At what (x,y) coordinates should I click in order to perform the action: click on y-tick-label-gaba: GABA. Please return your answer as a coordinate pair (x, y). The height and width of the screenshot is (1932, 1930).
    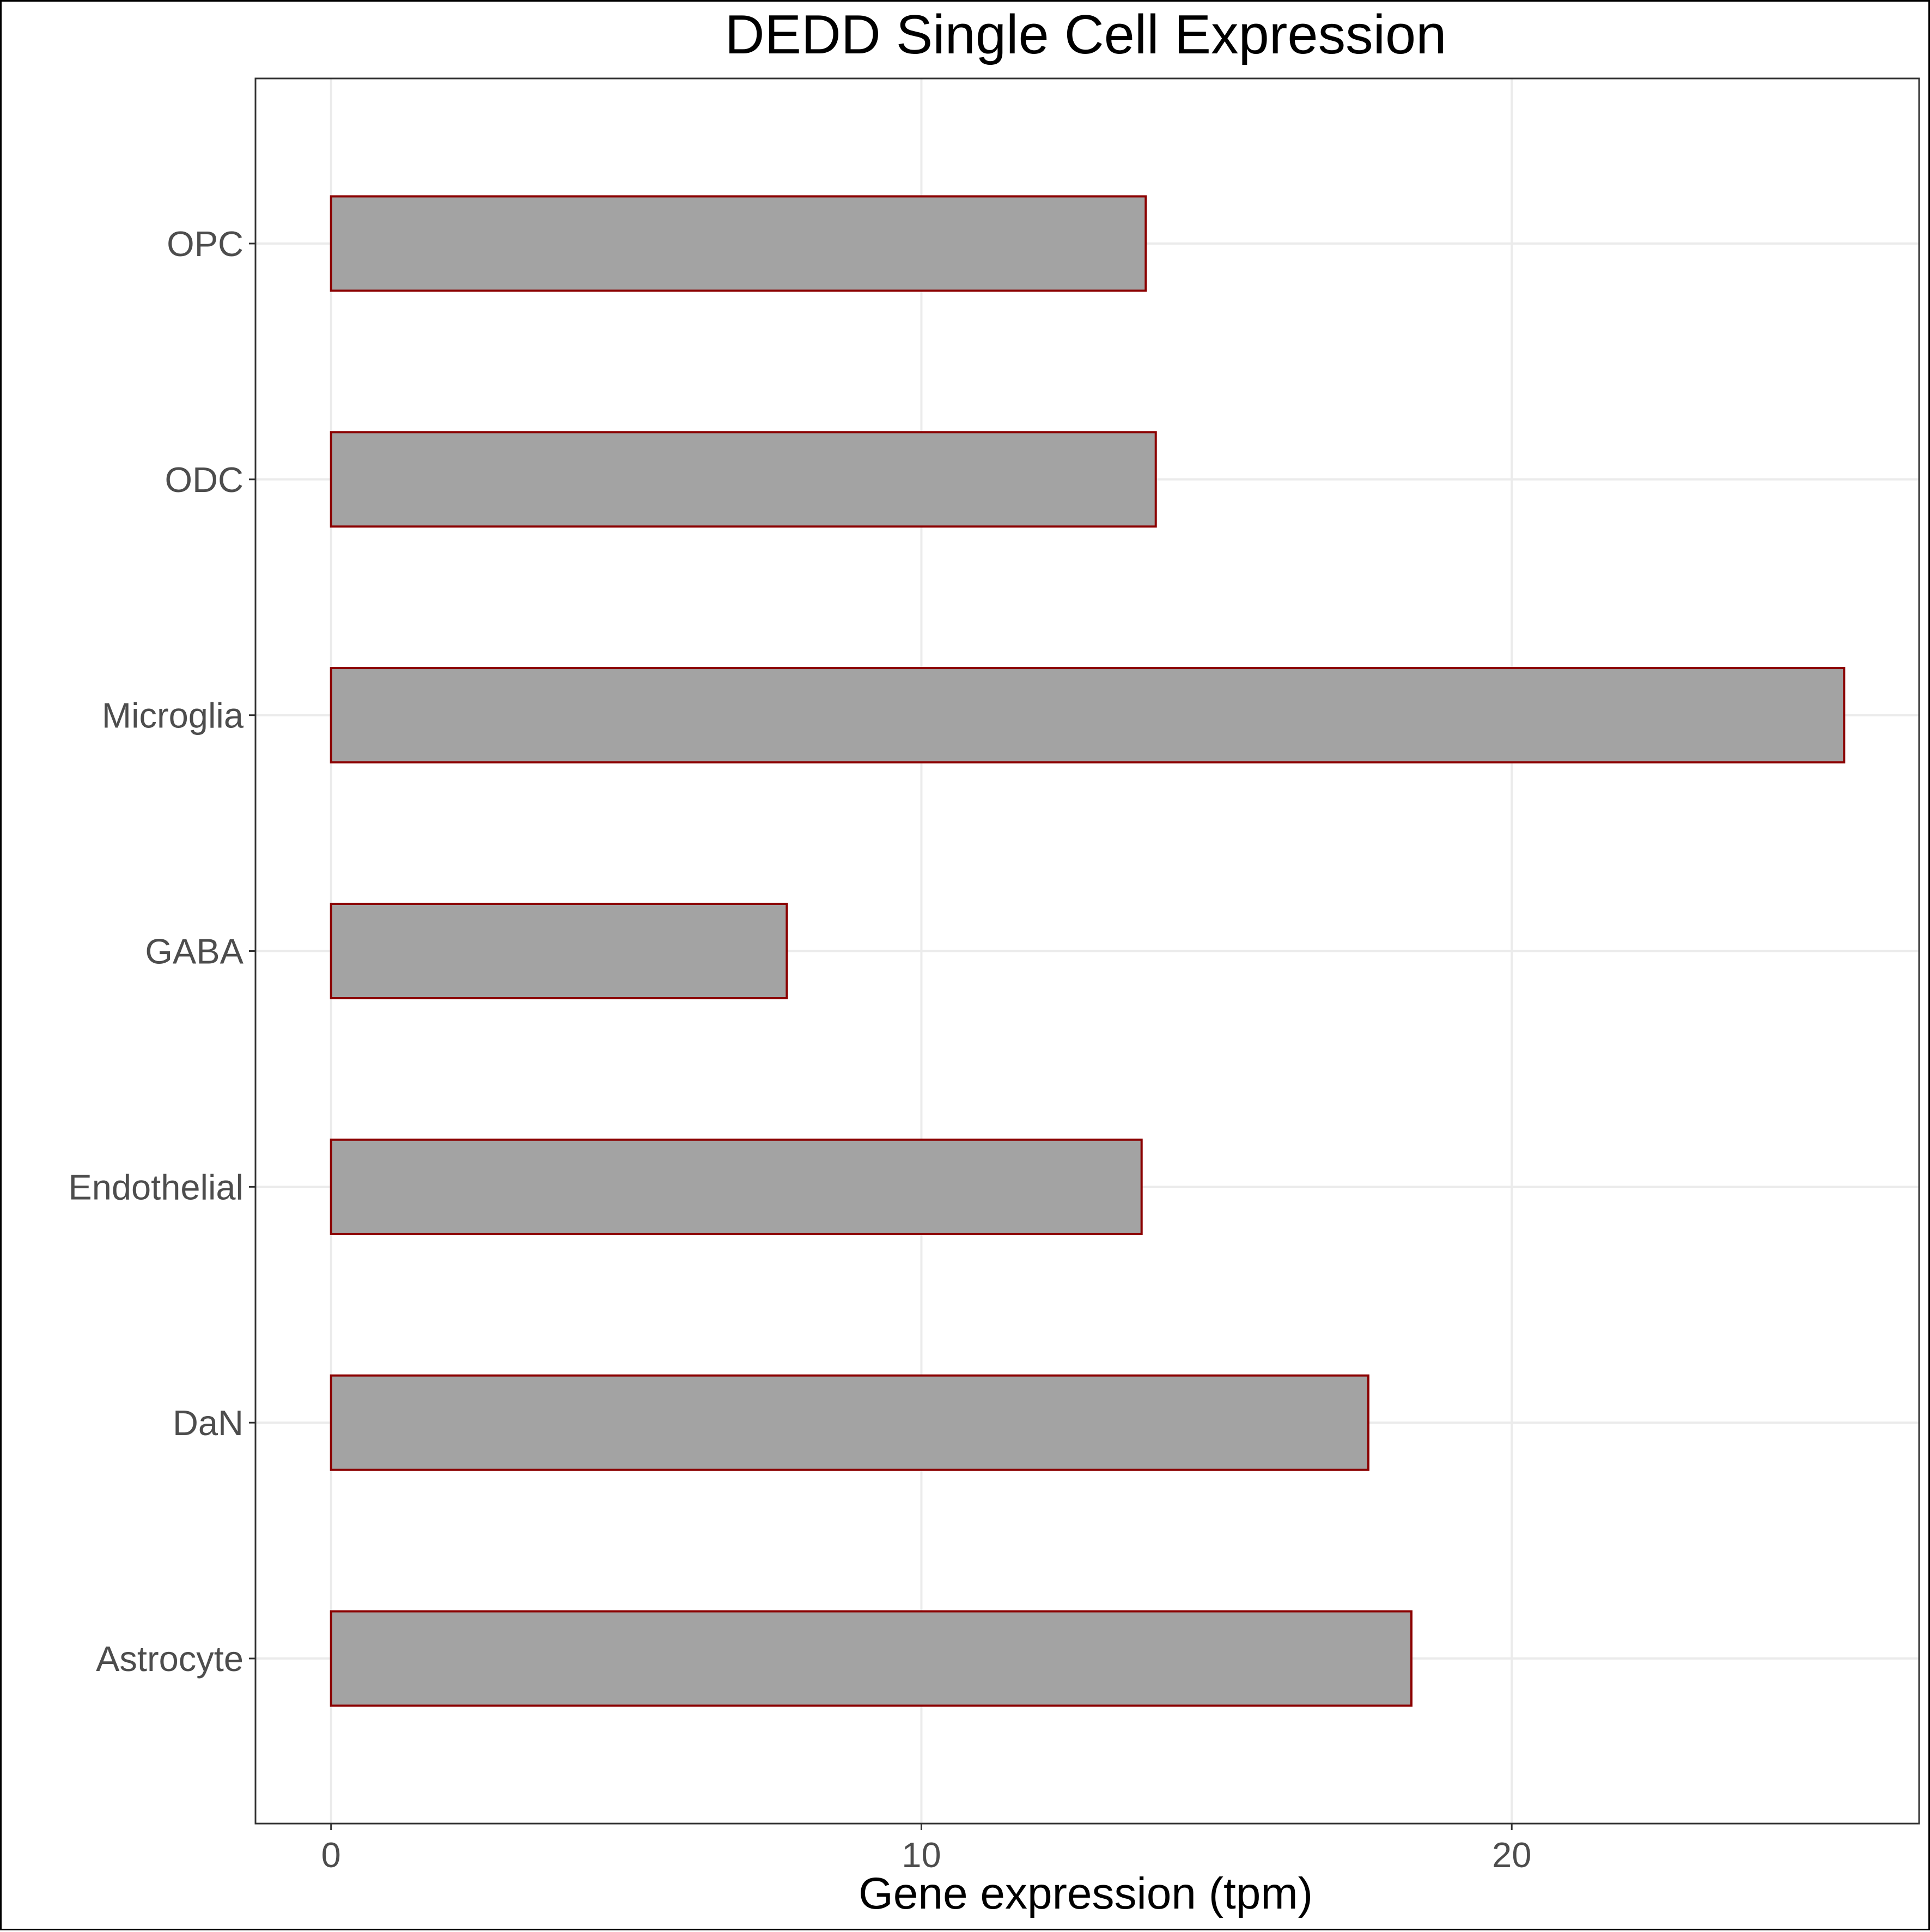
    Looking at the image, I should click on (194, 952).